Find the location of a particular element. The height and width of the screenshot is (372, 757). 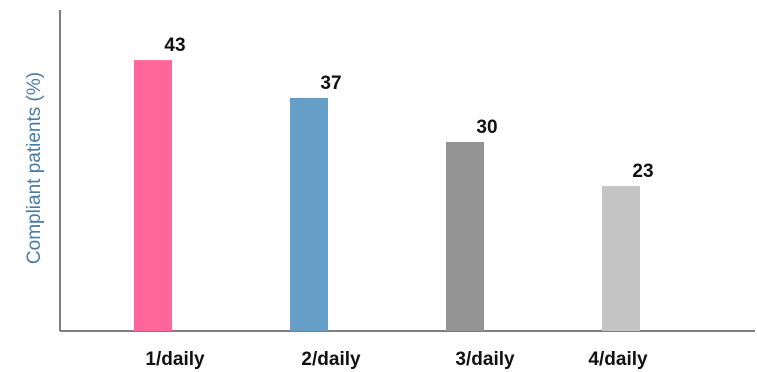

bar-3-daily is located at coordinates (465, 236).